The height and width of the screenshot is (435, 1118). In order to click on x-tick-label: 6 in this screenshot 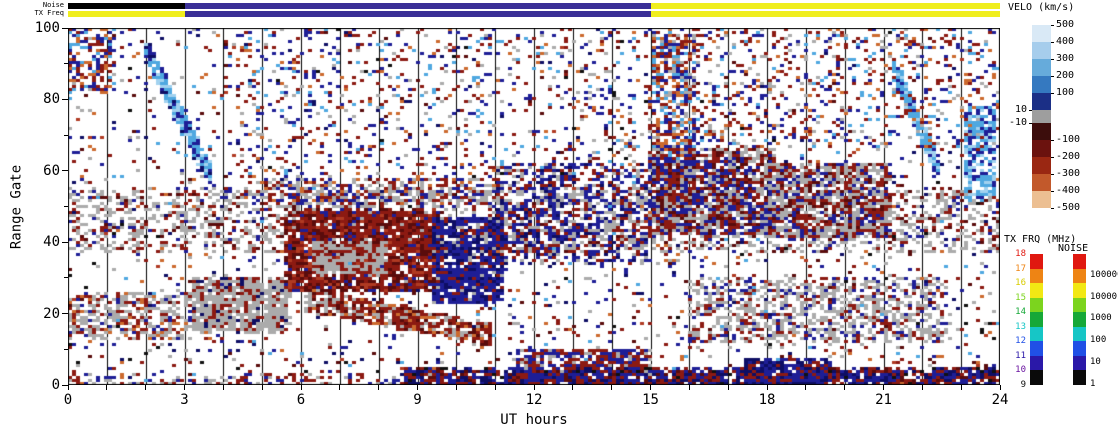, I will do `click(301, 400)`.